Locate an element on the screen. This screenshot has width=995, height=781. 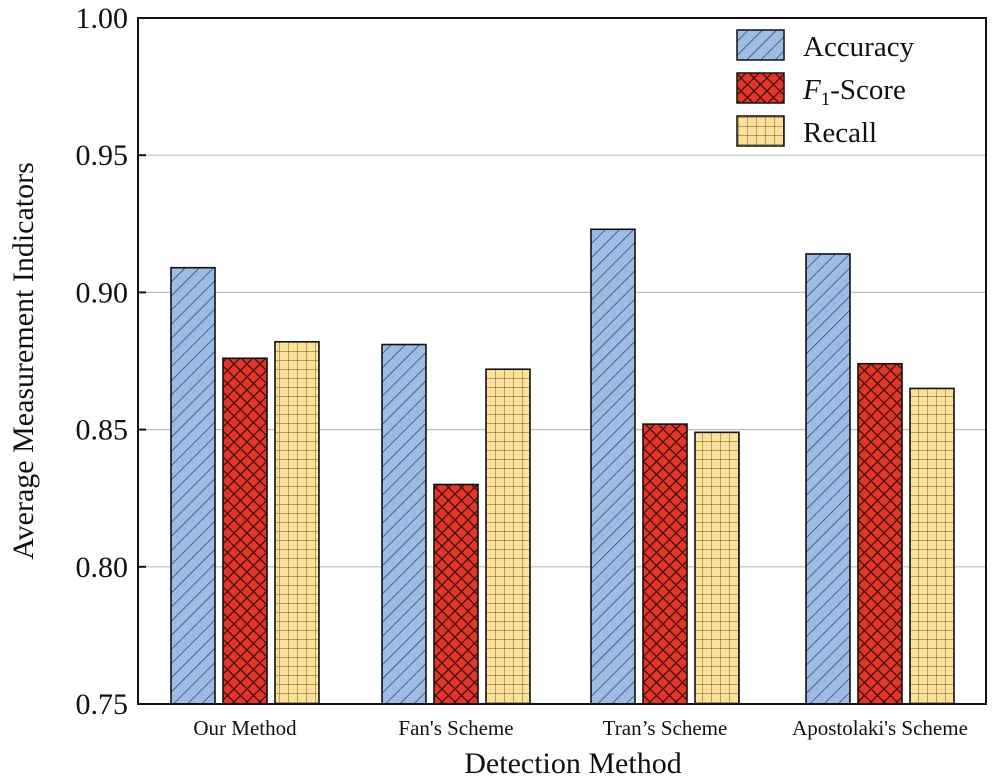
y-tick-label: 0.90 is located at coordinates (102, 292).